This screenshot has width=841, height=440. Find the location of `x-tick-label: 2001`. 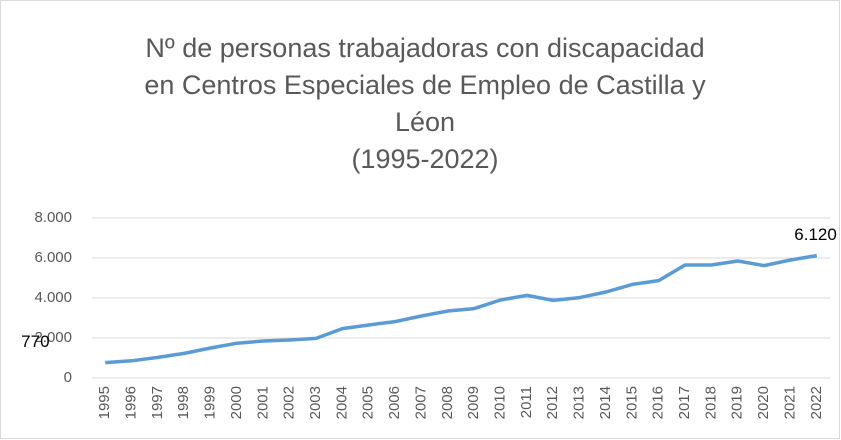

x-tick-label: 2001 is located at coordinates (262, 402).